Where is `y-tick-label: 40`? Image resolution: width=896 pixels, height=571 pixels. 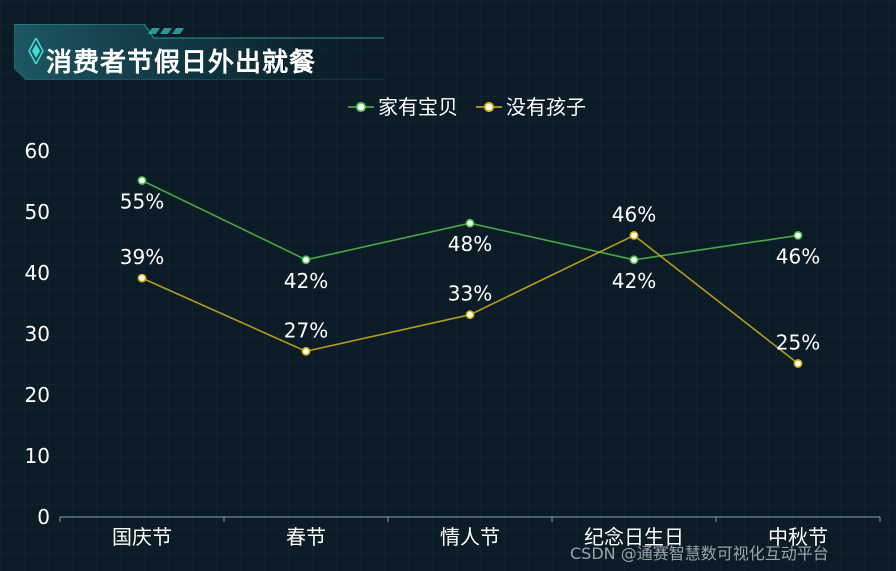 y-tick-label: 40 is located at coordinates (37, 273).